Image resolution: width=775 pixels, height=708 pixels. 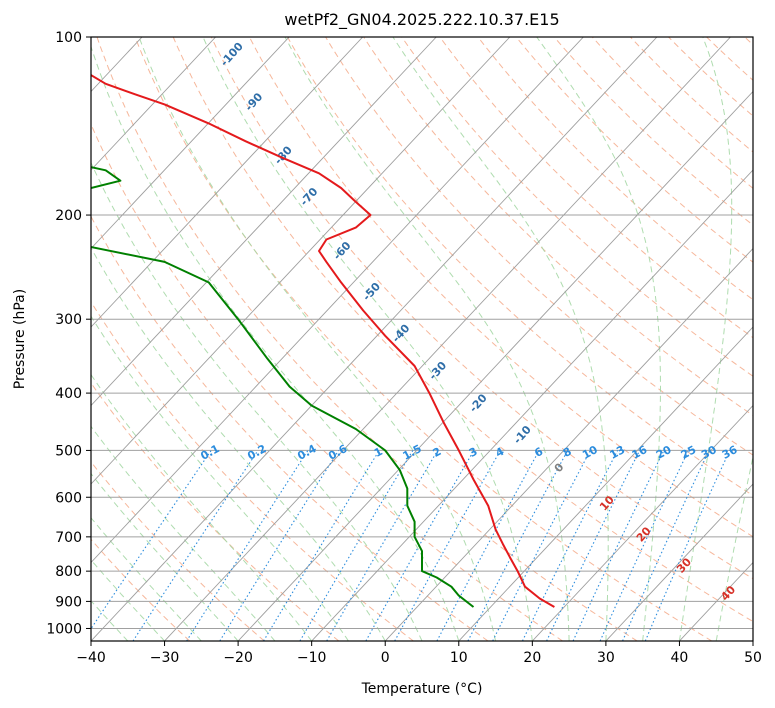 What do you see at coordinates (728, 593) in the screenshot?
I see `dry-adiabat-label: 40` at bounding box center [728, 593].